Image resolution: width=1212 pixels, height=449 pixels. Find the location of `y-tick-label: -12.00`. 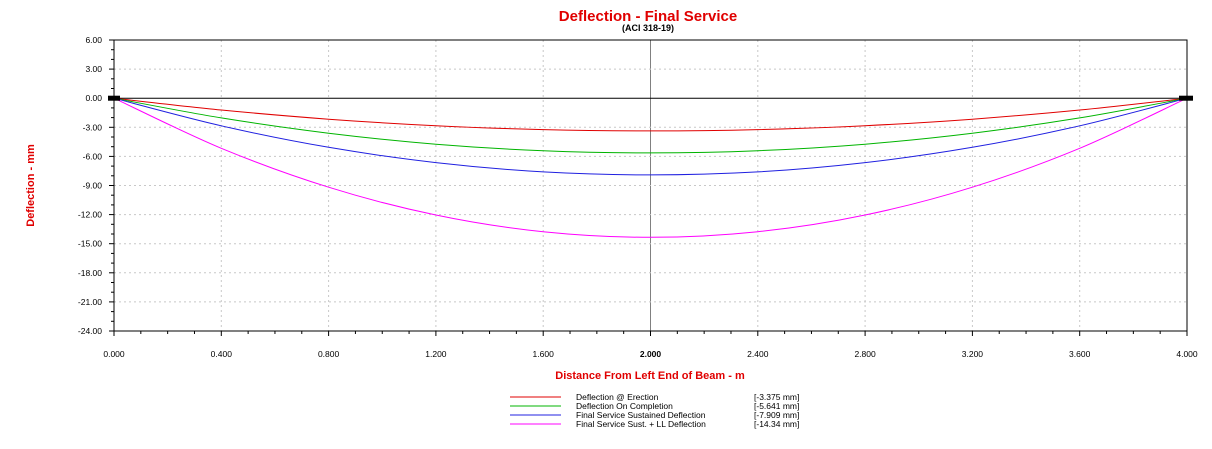

y-tick-label: -12.00 is located at coordinates (90, 215).